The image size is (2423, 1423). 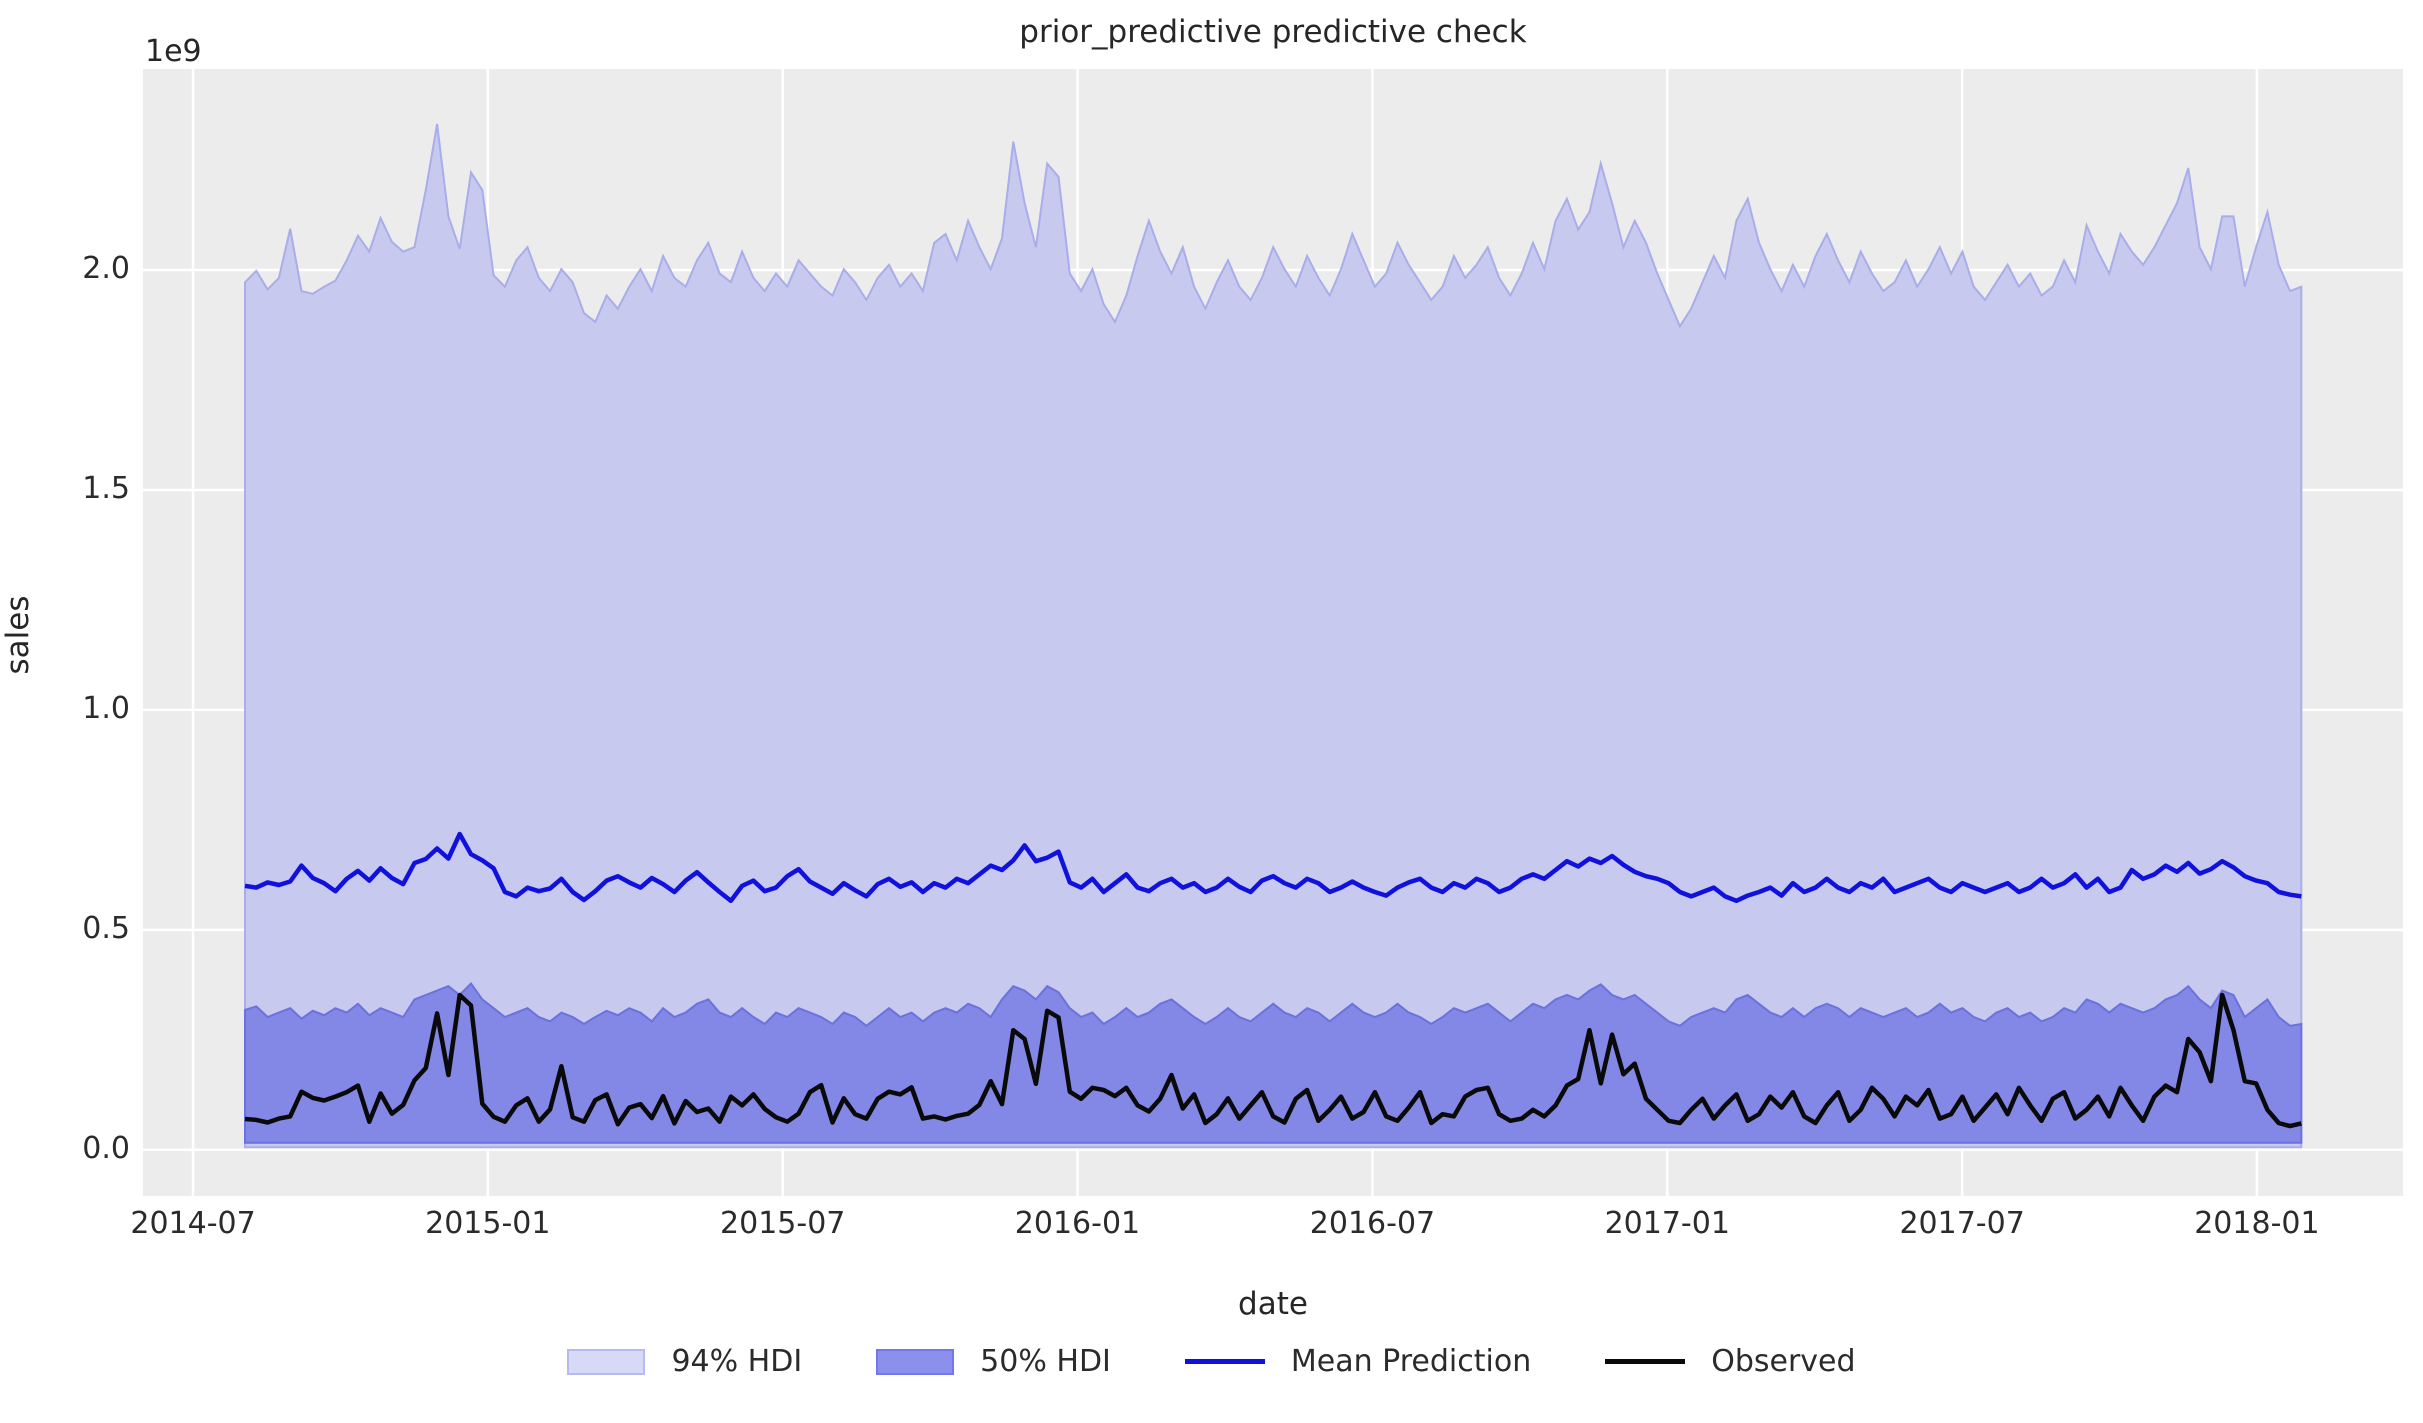 I want to click on y-tick-label: 0.5, so click(x=106, y=928).